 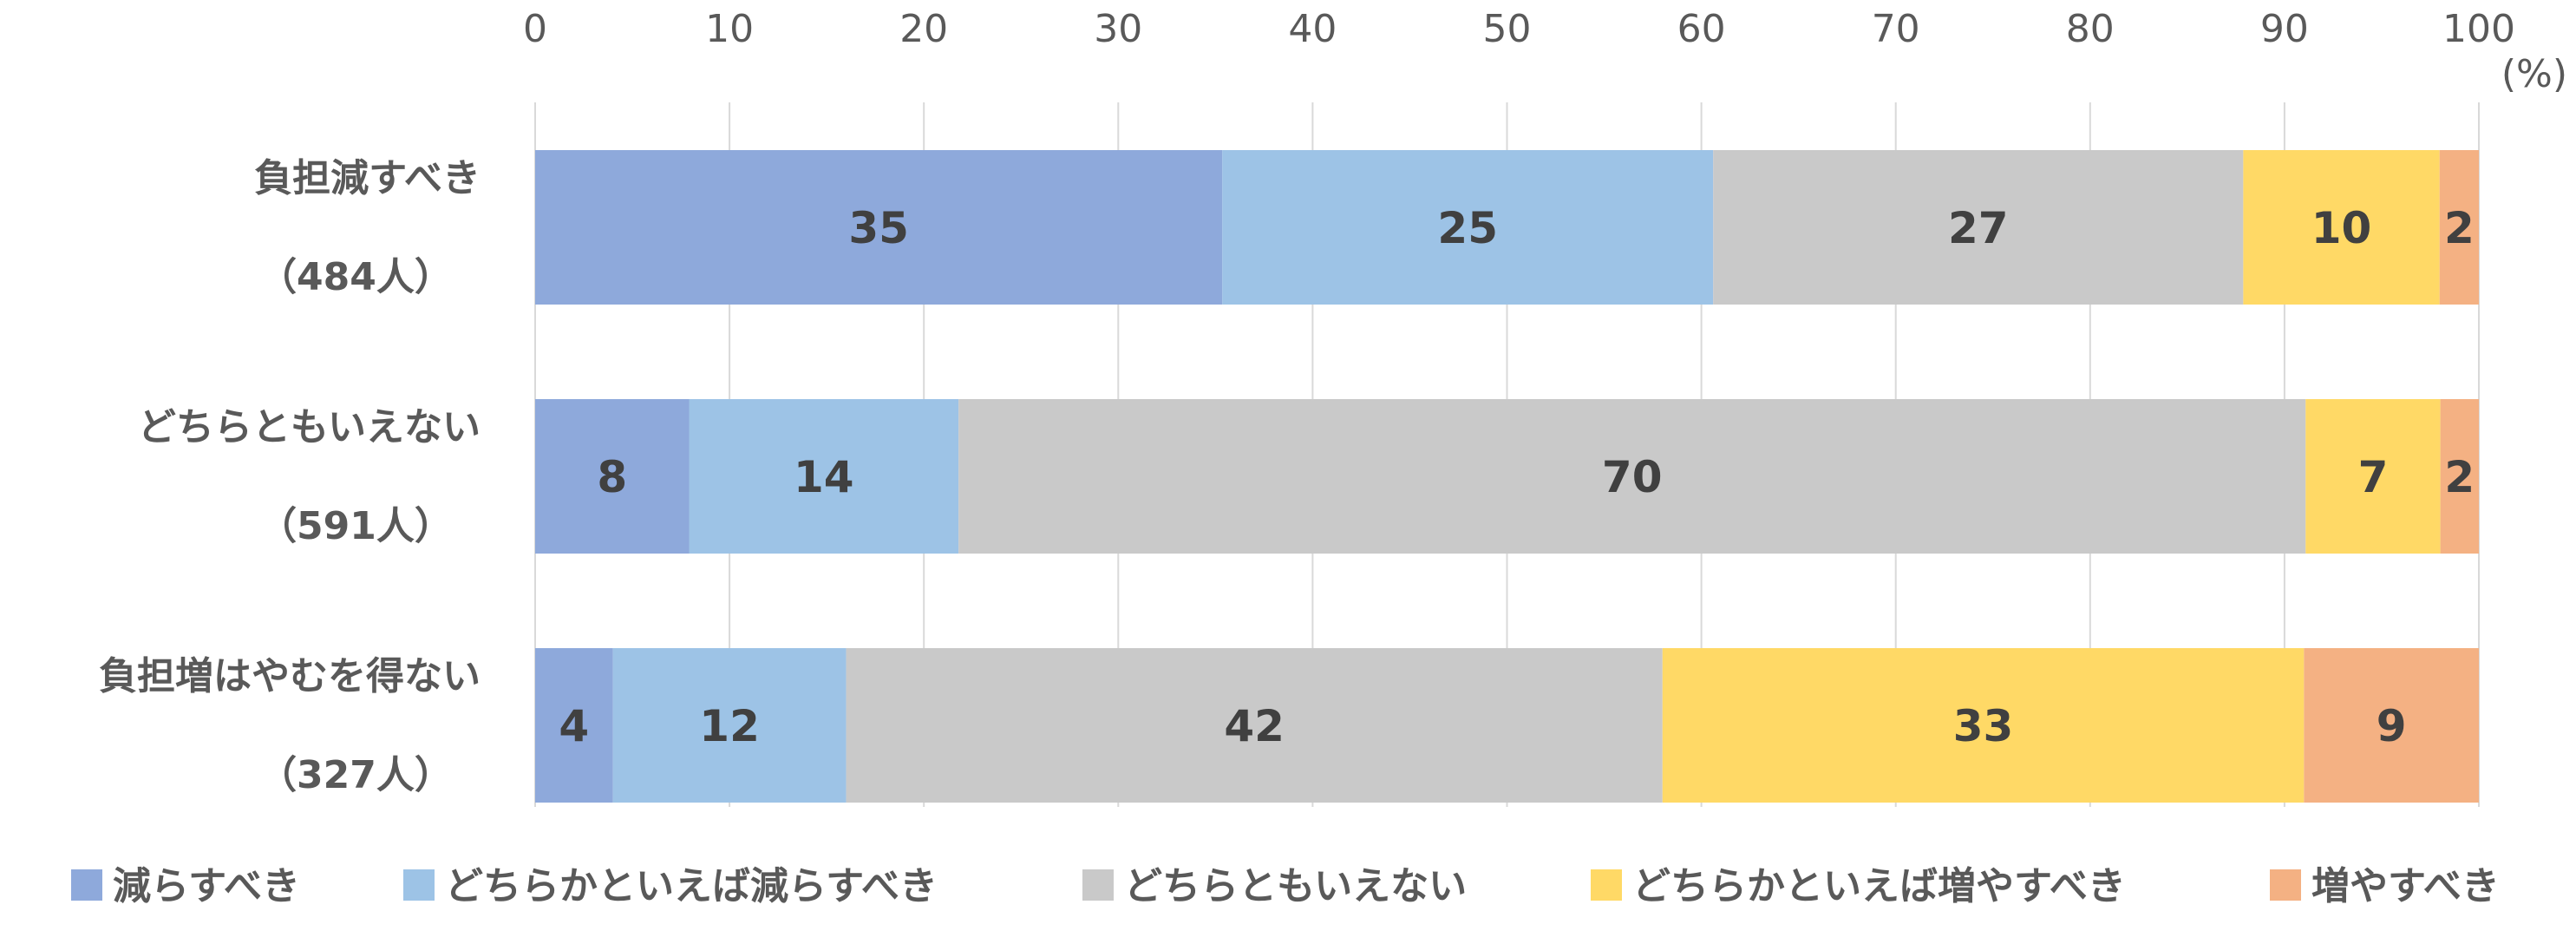 I want to click on legend-label: 減らすべき, so click(x=206, y=886).